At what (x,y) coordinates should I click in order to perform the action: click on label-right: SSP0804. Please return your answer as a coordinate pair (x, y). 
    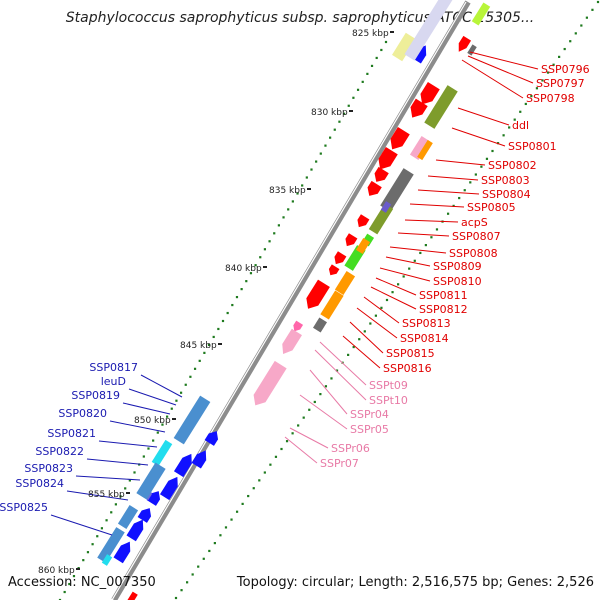
    Looking at the image, I should click on (506, 194).